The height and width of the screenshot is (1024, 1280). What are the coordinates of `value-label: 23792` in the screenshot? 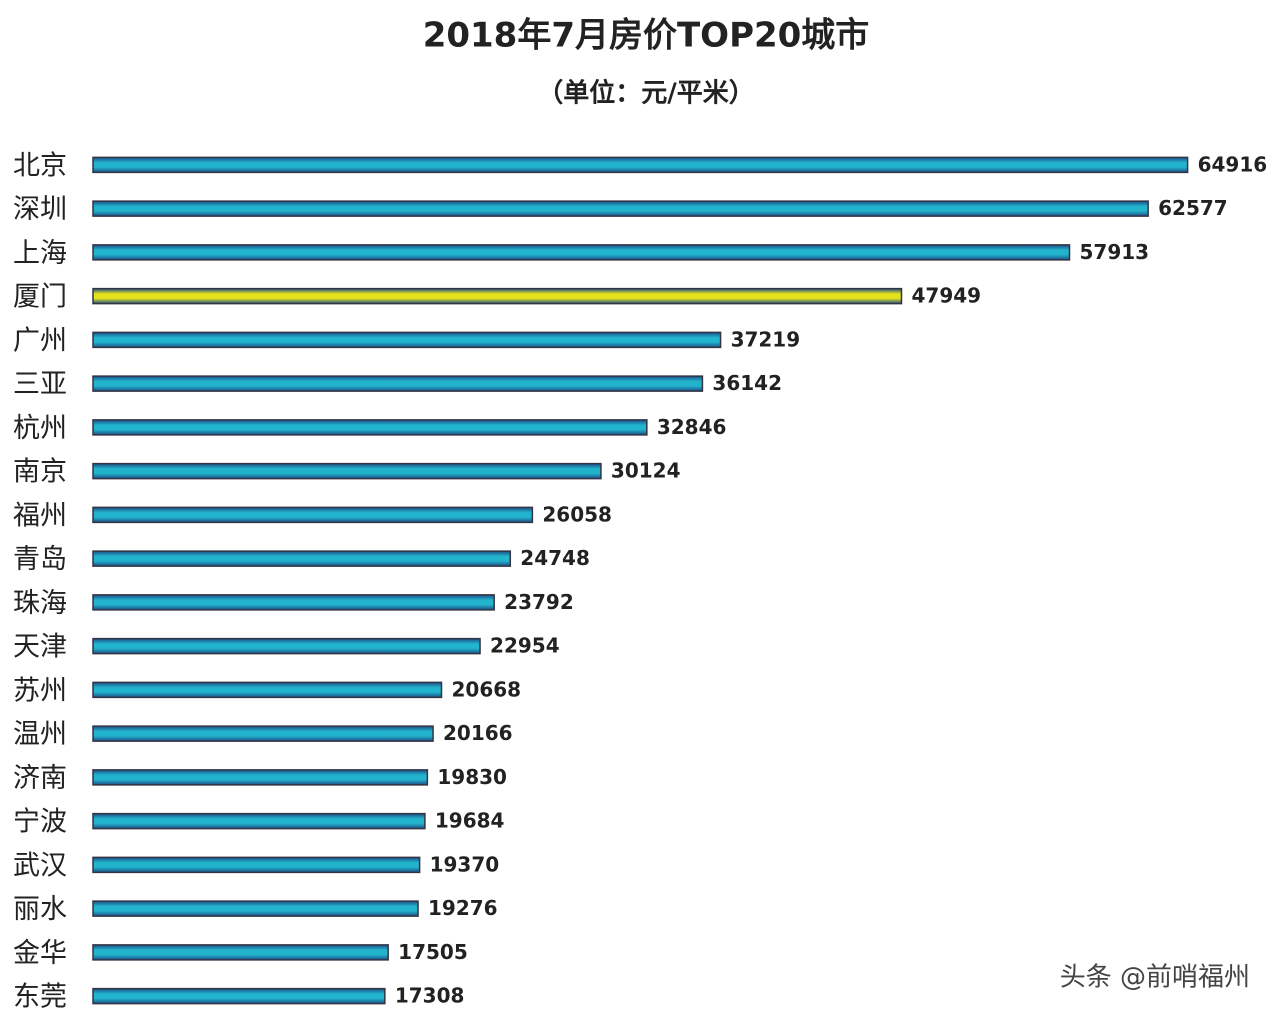 It's located at (539, 602).